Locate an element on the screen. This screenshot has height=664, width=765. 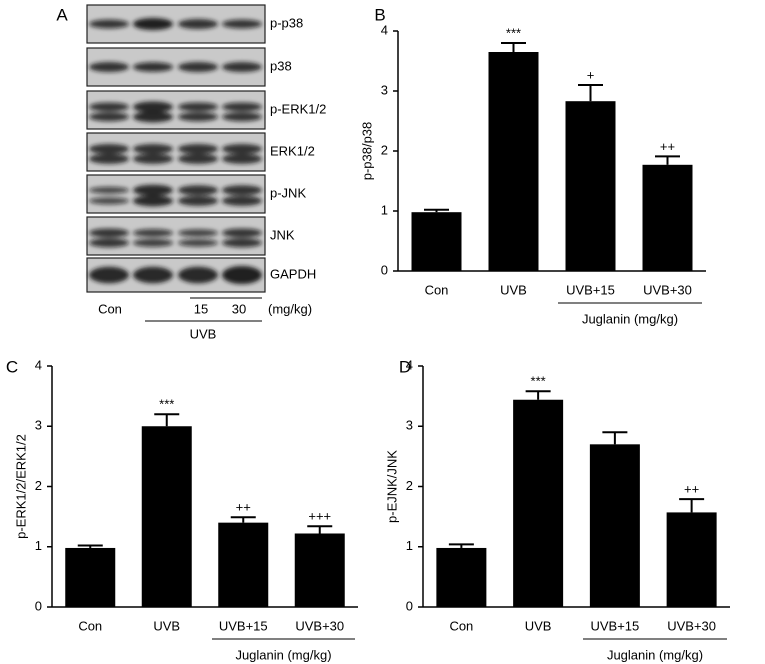
blot-row-label: p38 is located at coordinates (281, 65).